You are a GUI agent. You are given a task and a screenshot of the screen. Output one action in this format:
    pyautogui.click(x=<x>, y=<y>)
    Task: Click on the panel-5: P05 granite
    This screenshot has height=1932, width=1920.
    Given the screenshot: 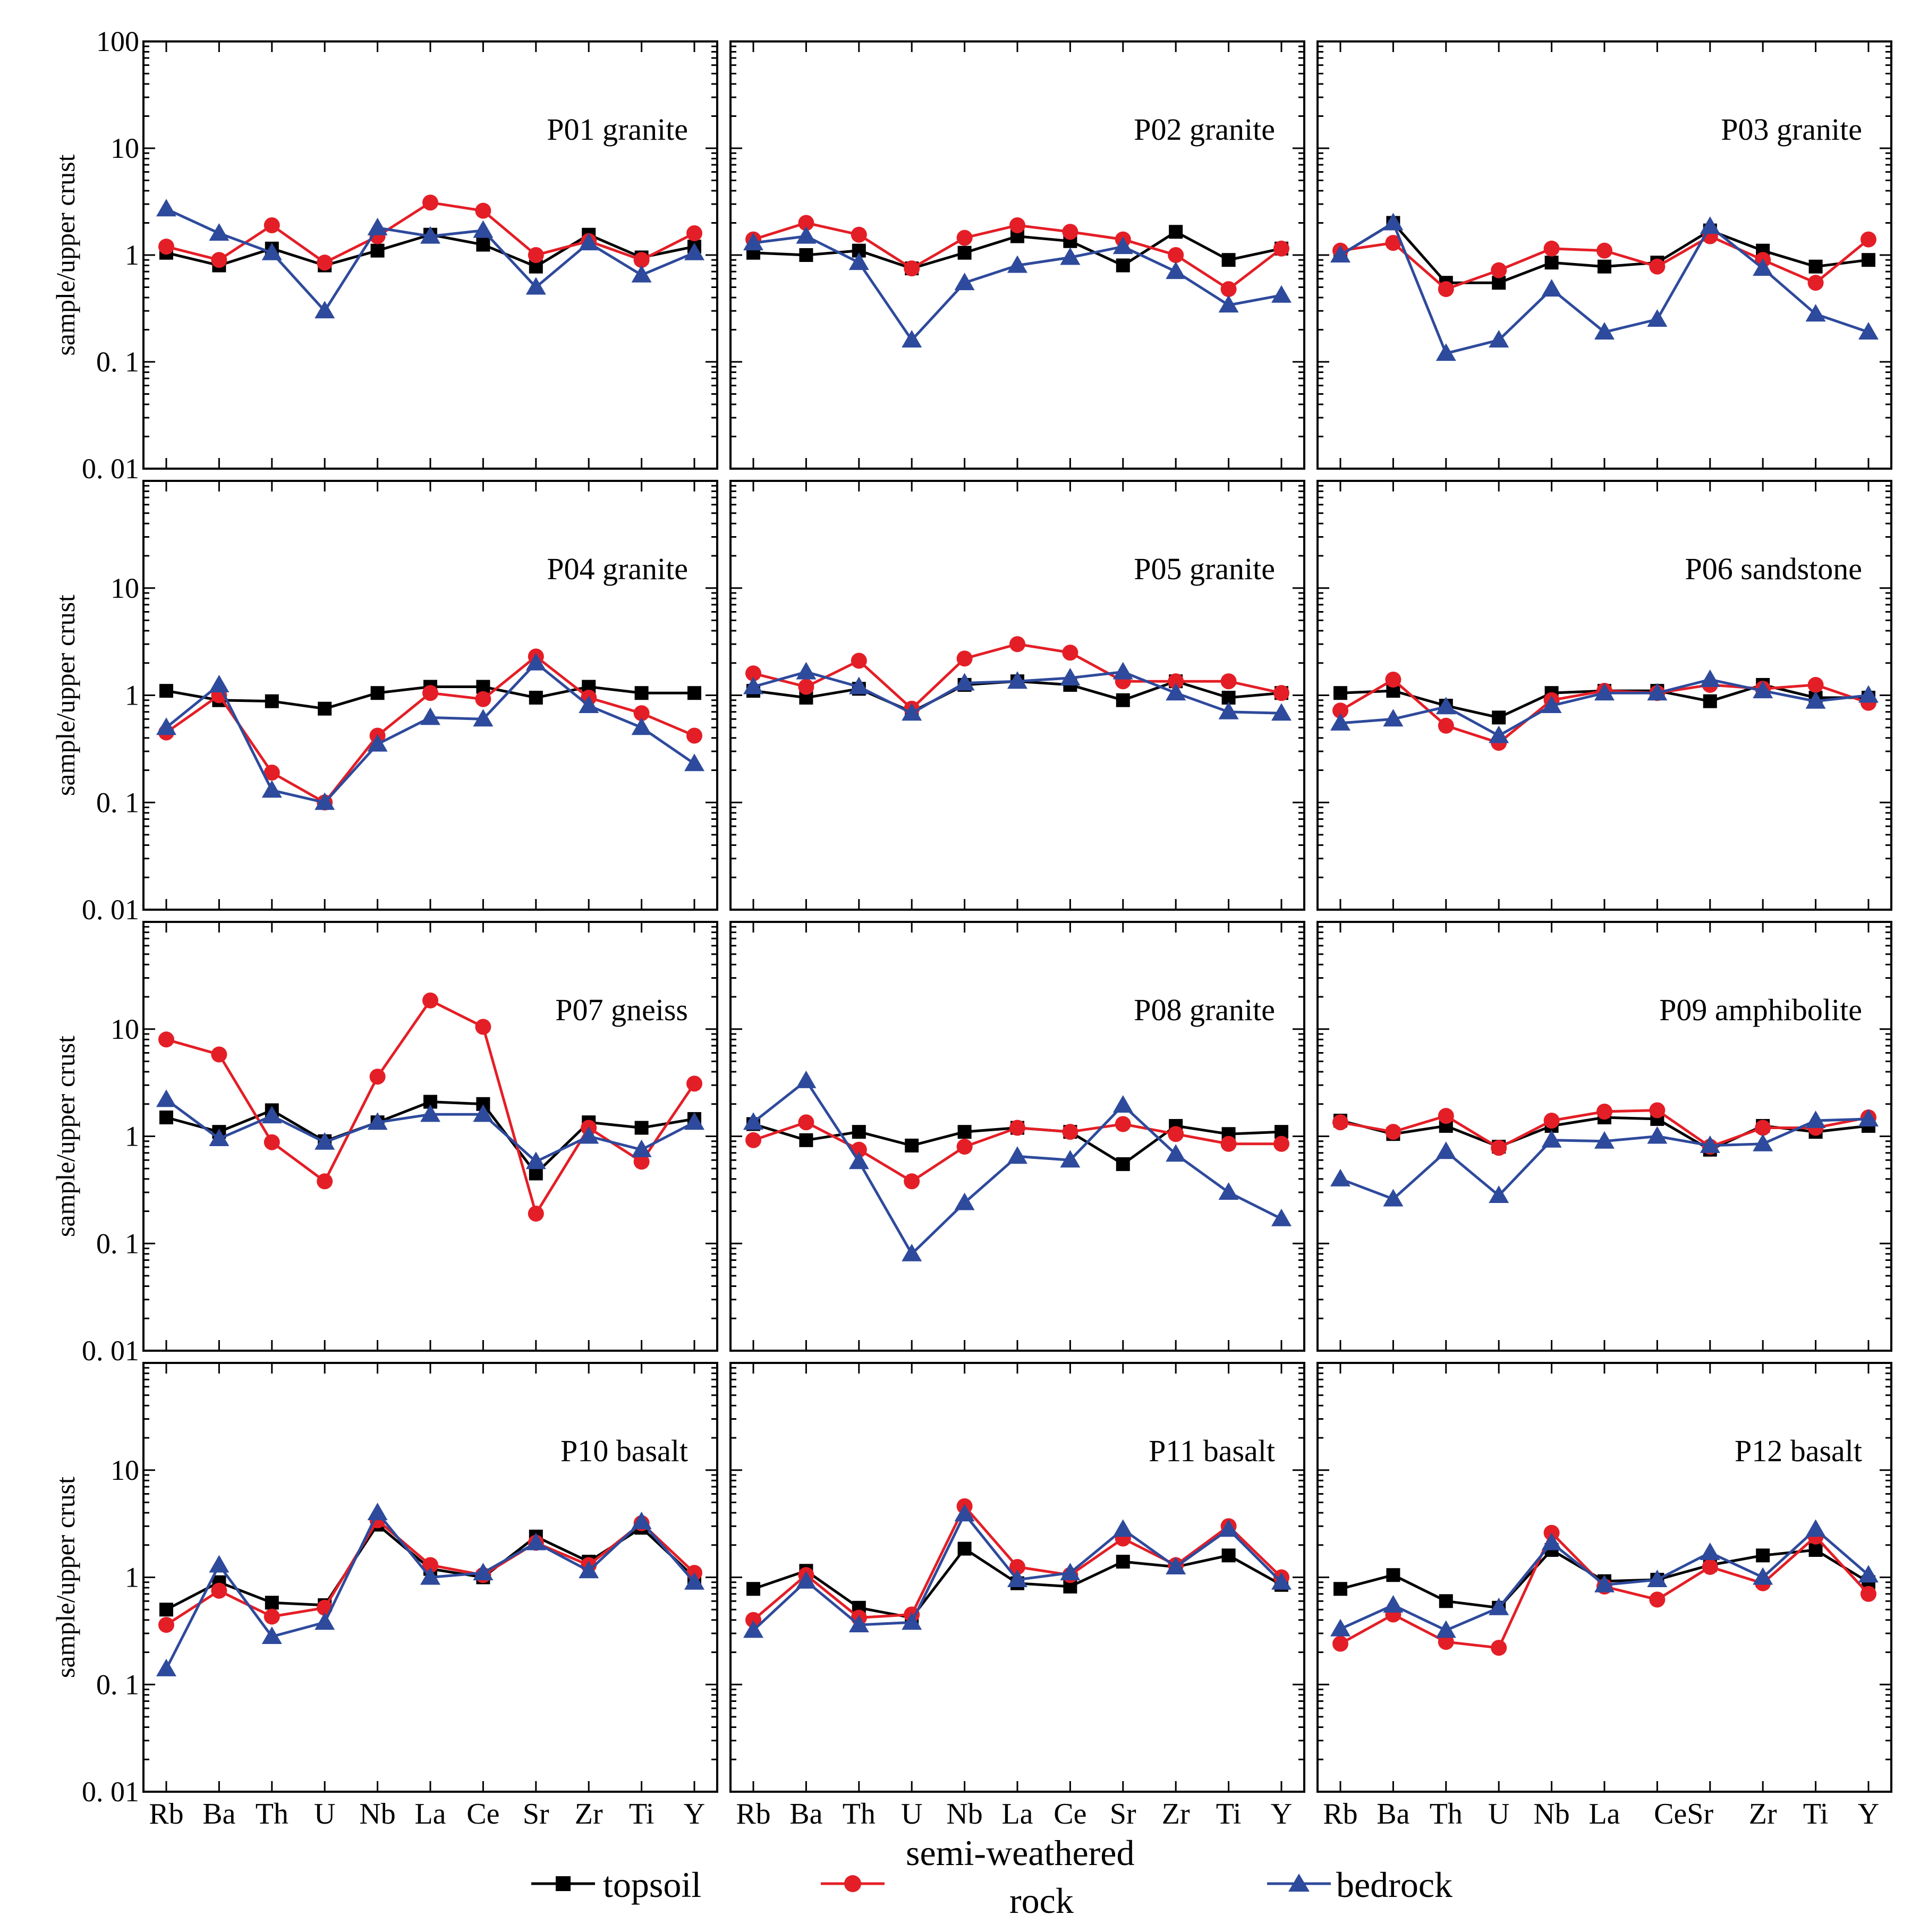 What is the action you would take?
    pyautogui.click(x=1017, y=696)
    